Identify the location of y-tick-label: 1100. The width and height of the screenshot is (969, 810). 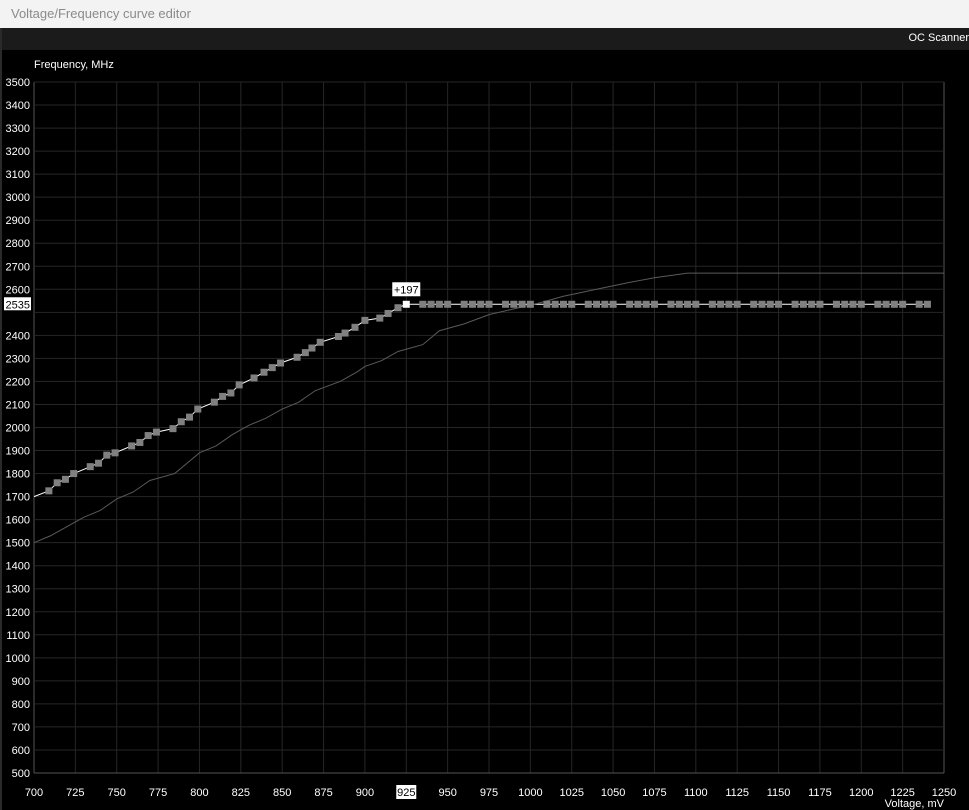
(18, 636).